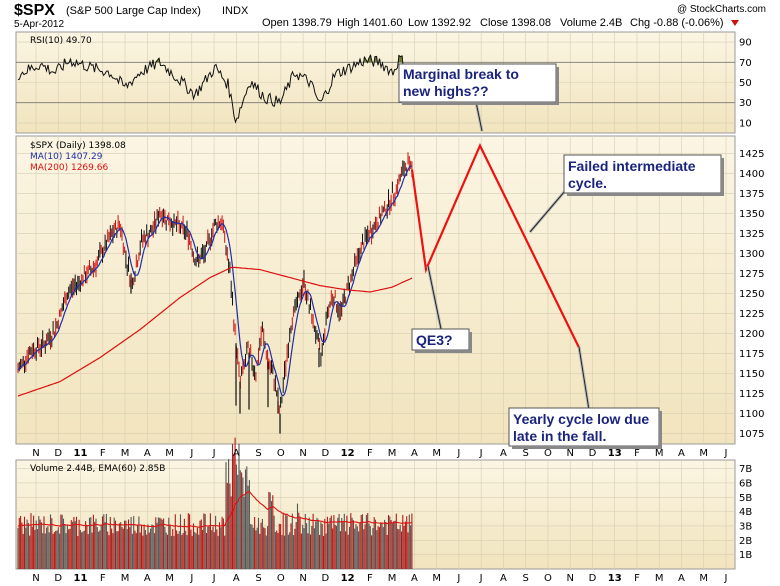 The height and width of the screenshot is (586, 780). I want to click on volume-tick-label: 5B, so click(745, 498).